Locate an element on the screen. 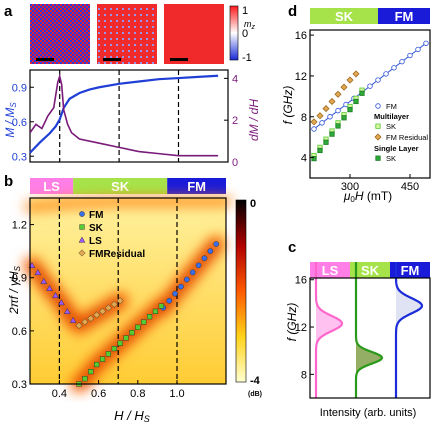 The image size is (436, 426). spectrum-fill-ls is located at coordinates (329, 330).